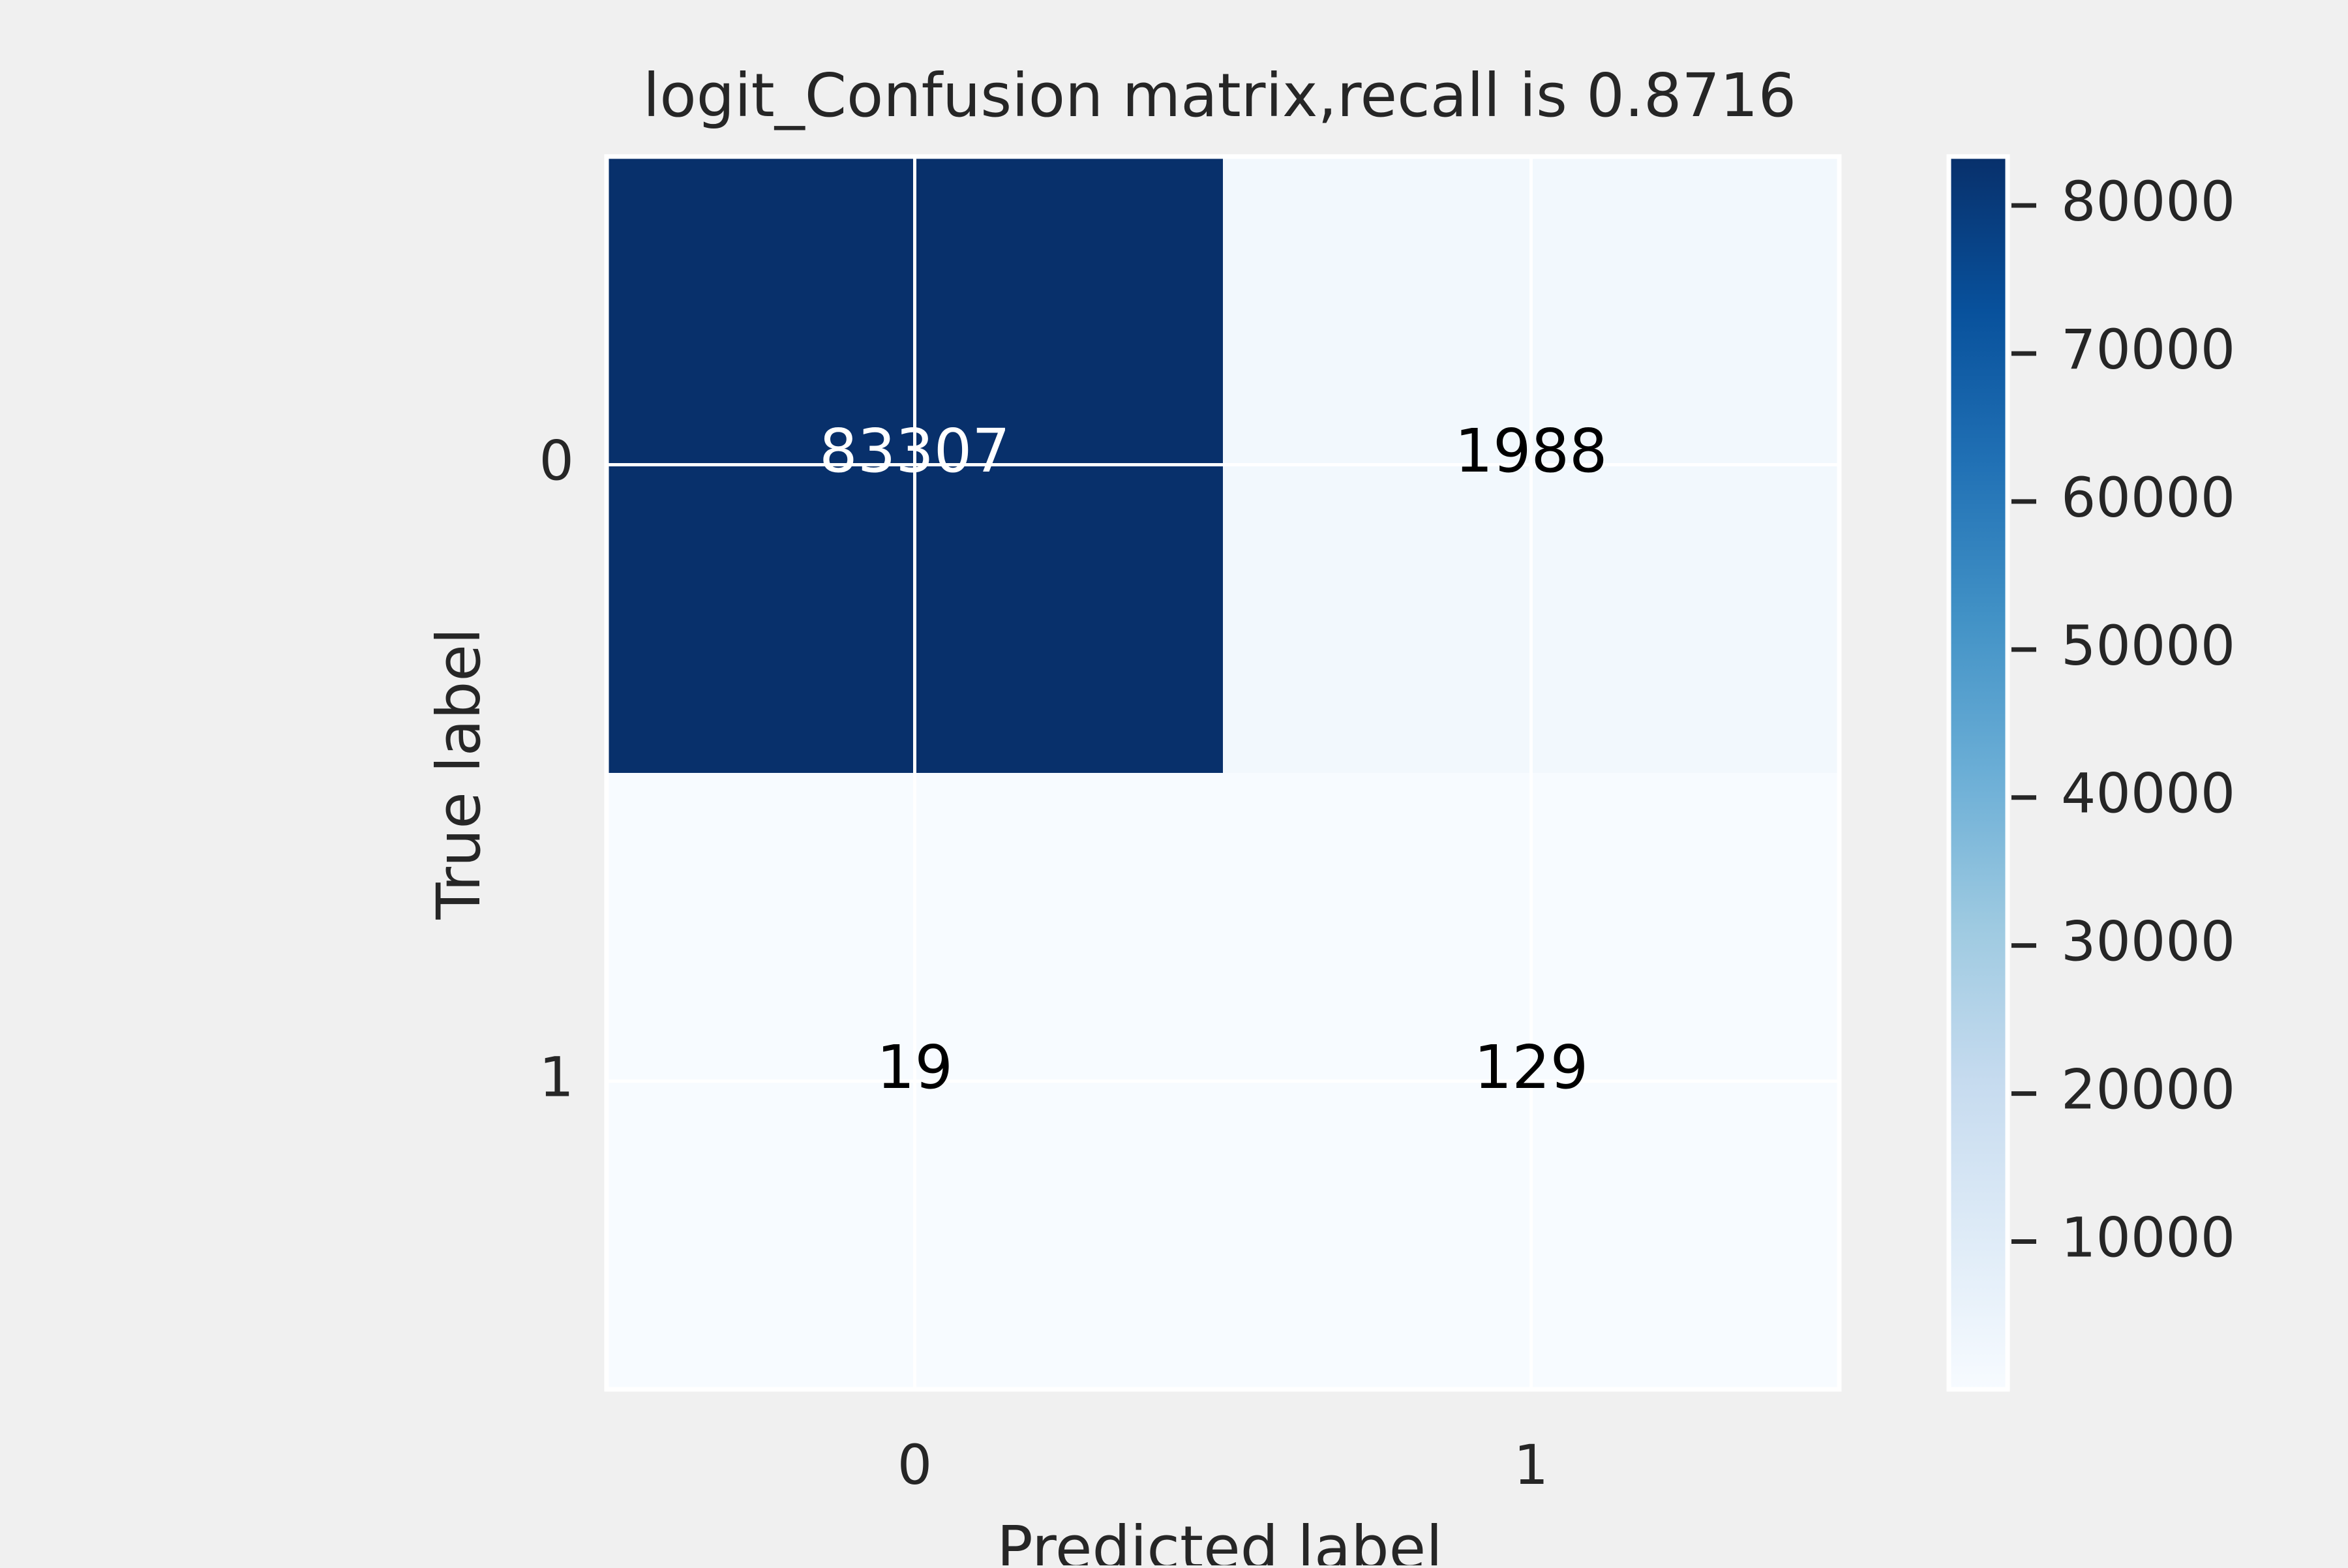 Image resolution: width=2348 pixels, height=1568 pixels. I want to click on colorbar-tick-label: 30000, so click(2148, 942).